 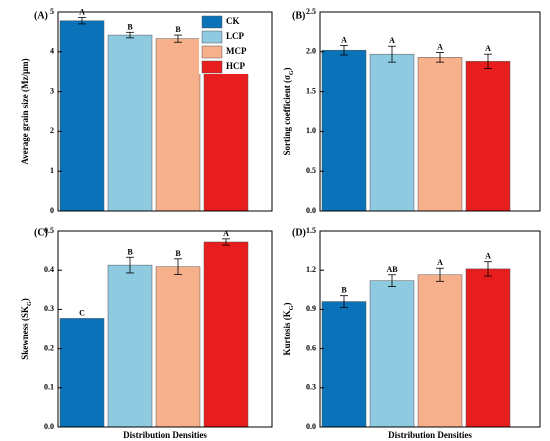 What do you see at coordinates (41, 15) in the screenshot?
I see `panel-label: (A)` at bounding box center [41, 15].